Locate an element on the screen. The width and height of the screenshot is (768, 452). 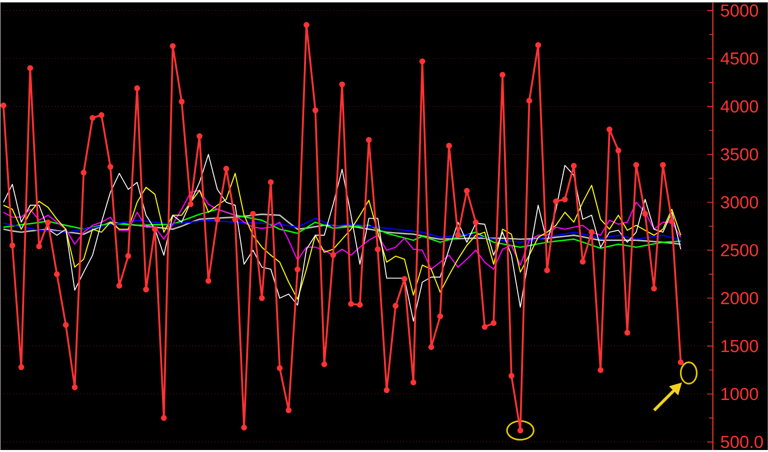
y-tick-label: 4000 is located at coordinates (739, 106).